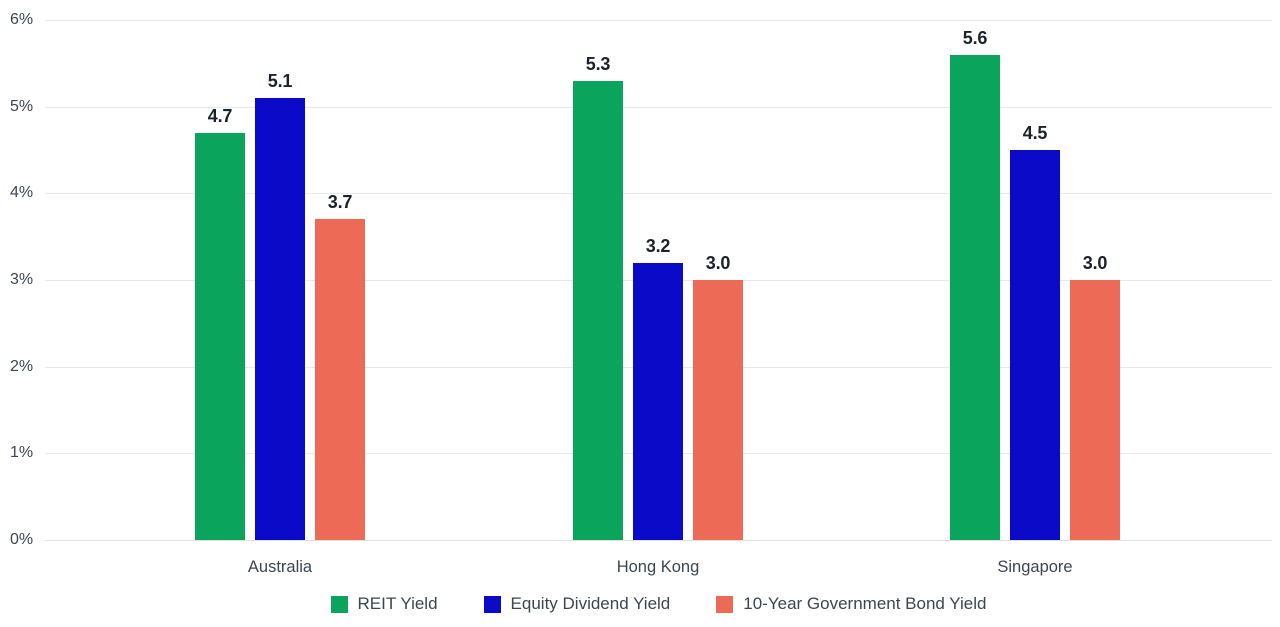 This screenshot has width=1280, height=627. Describe the element at coordinates (22, 193) in the screenshot. I see `y-axis-tick-label-4pct: 4%` at that location.